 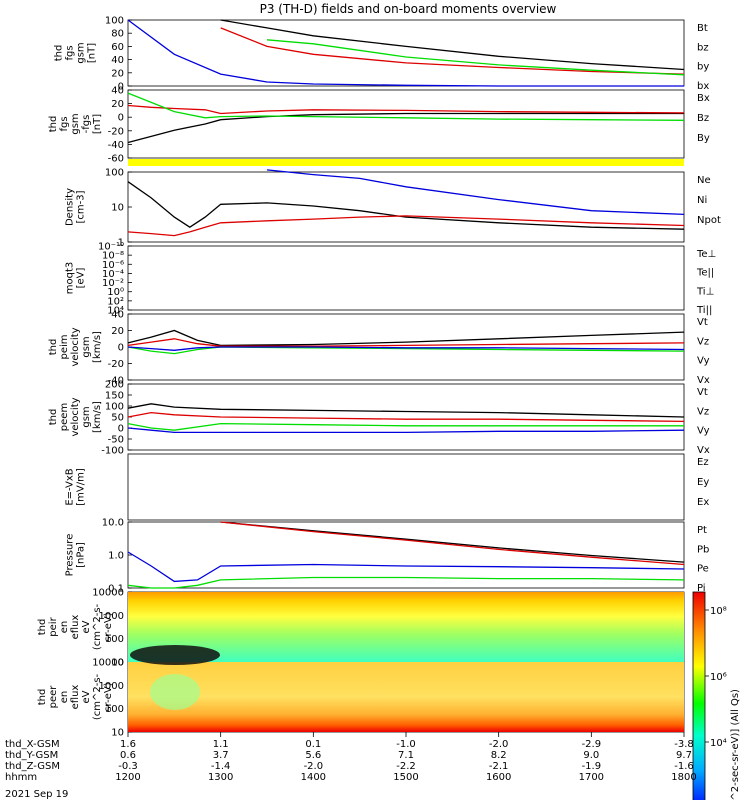 I want to click on legend-entry: bz, so click(x=703, y=47).